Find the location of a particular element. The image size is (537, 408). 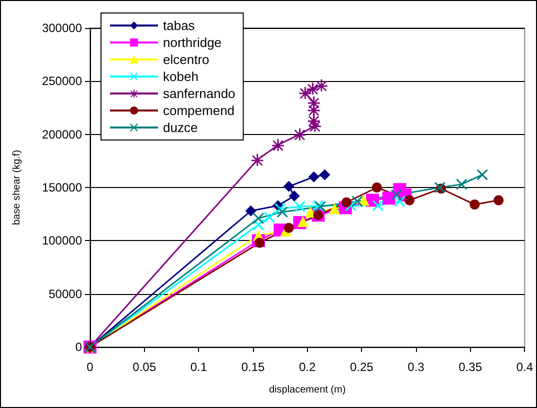

y-axis-title: base shear (kg.f) is located at coordinates (17, 188).